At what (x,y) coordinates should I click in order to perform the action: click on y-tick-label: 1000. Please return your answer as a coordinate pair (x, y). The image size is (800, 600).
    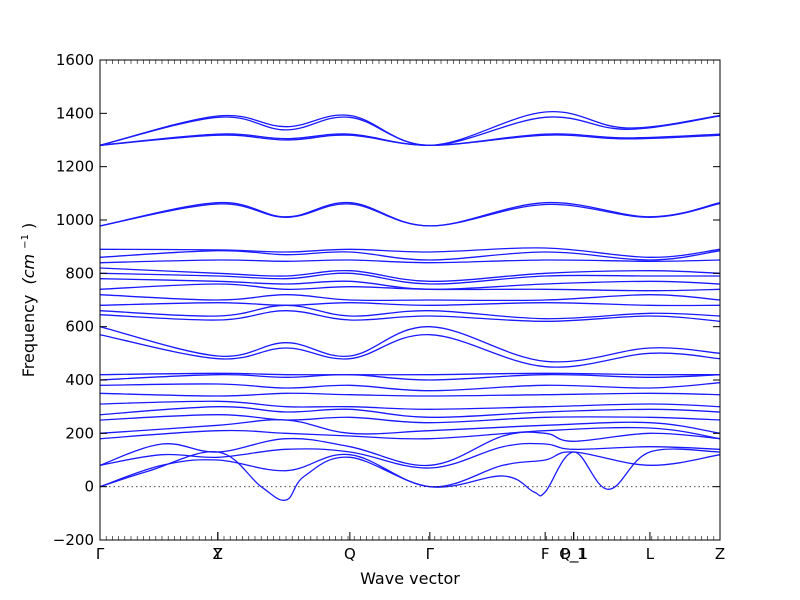
    Looking at the image, I should click on (75, 220).